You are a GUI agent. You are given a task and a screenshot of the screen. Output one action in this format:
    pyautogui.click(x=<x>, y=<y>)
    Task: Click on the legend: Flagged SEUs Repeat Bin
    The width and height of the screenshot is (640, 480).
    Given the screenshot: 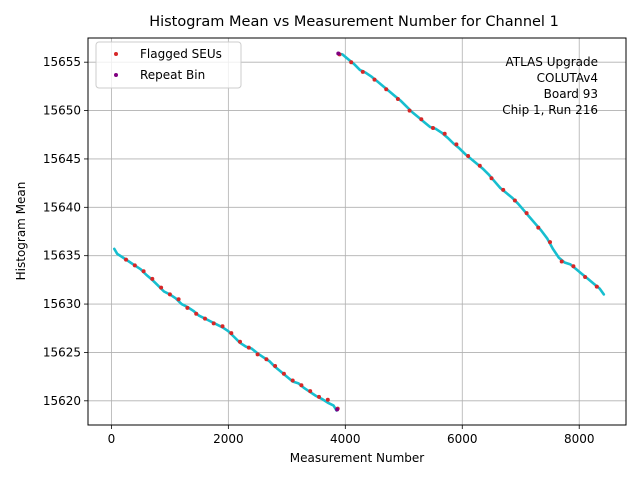 What is the action you would take?
    pyautogui.click(x=168, y=65)
    